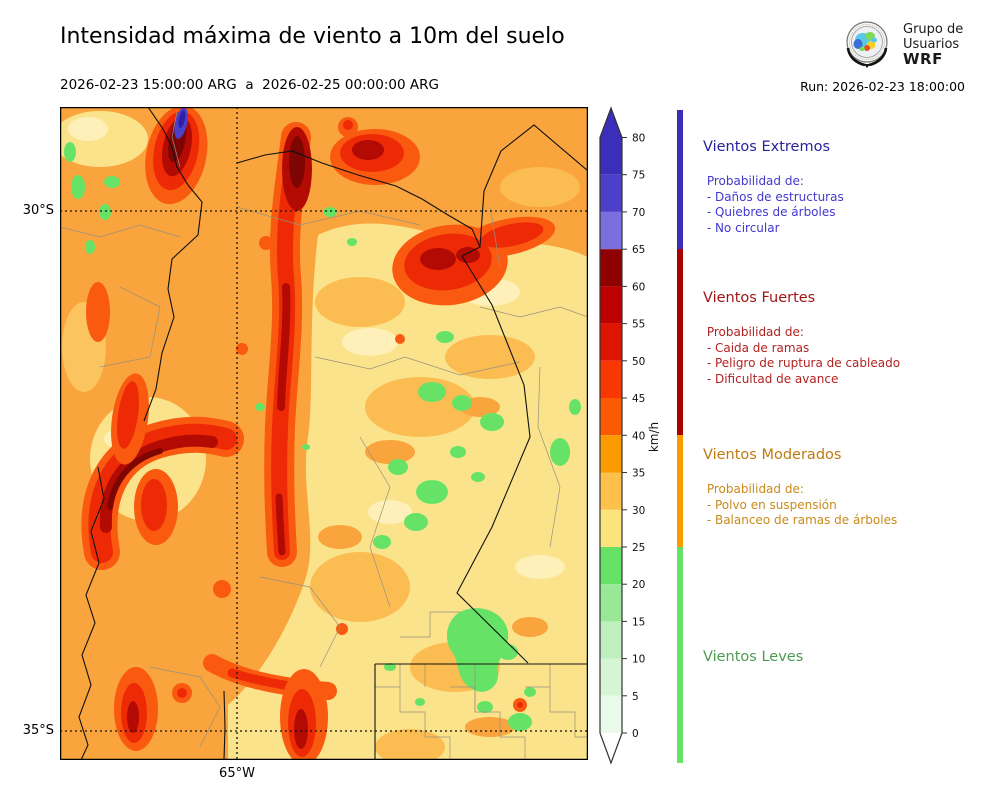 This screenshot has height=800, width=1000. Describe the element at coordinates (635, 697) in the screenshot. I see `svg-text: 5` at that location.